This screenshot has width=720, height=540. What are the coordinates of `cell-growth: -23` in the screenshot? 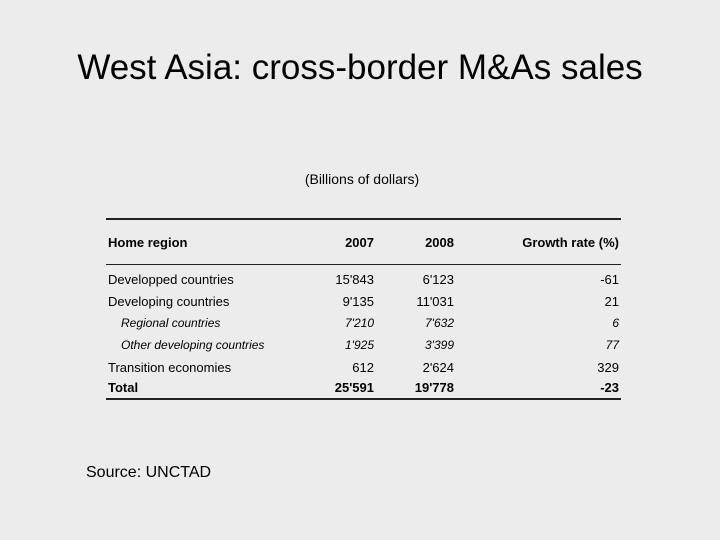 It's located at (609, 387).